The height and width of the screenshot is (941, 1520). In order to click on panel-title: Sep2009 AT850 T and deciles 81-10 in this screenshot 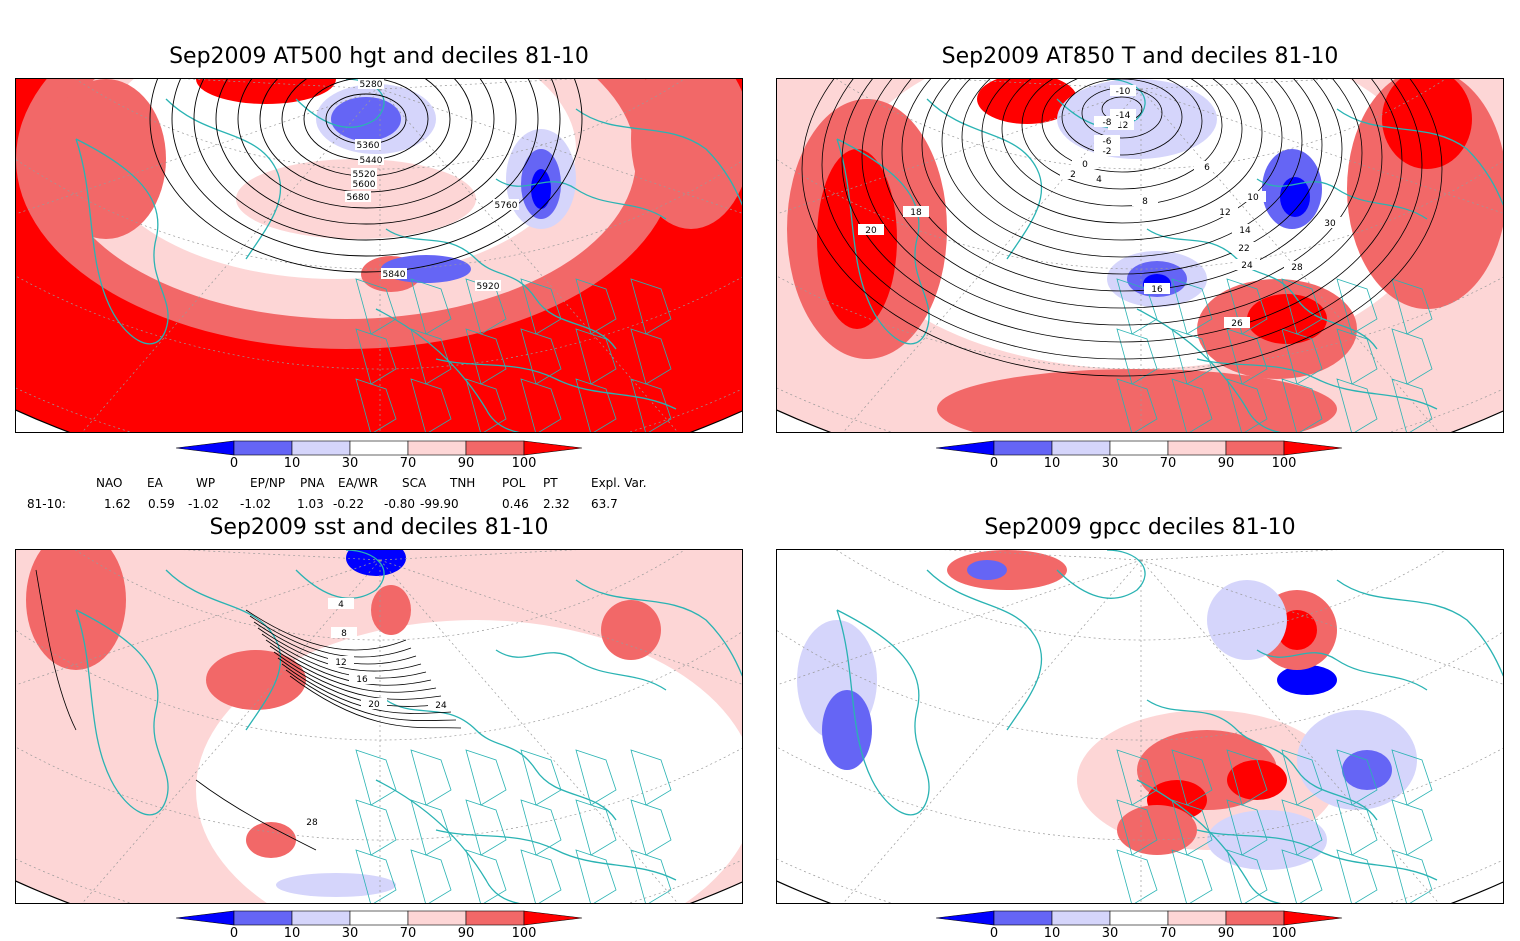, I will do `click(1140, 56)`.